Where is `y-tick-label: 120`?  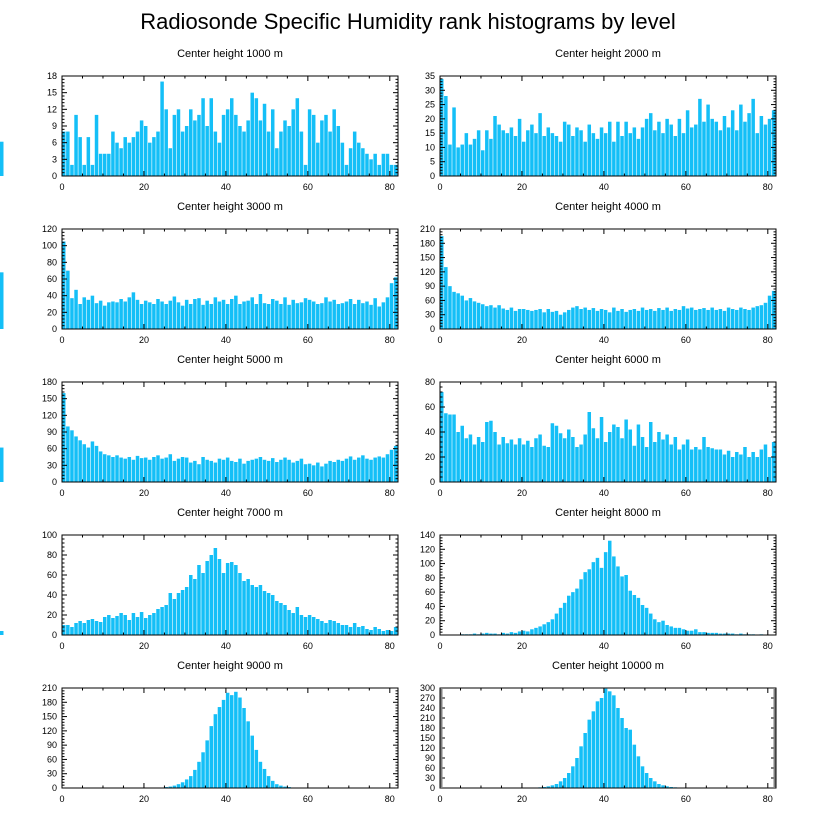
y-tick-label: 120 is located at coordinates (427, 748).